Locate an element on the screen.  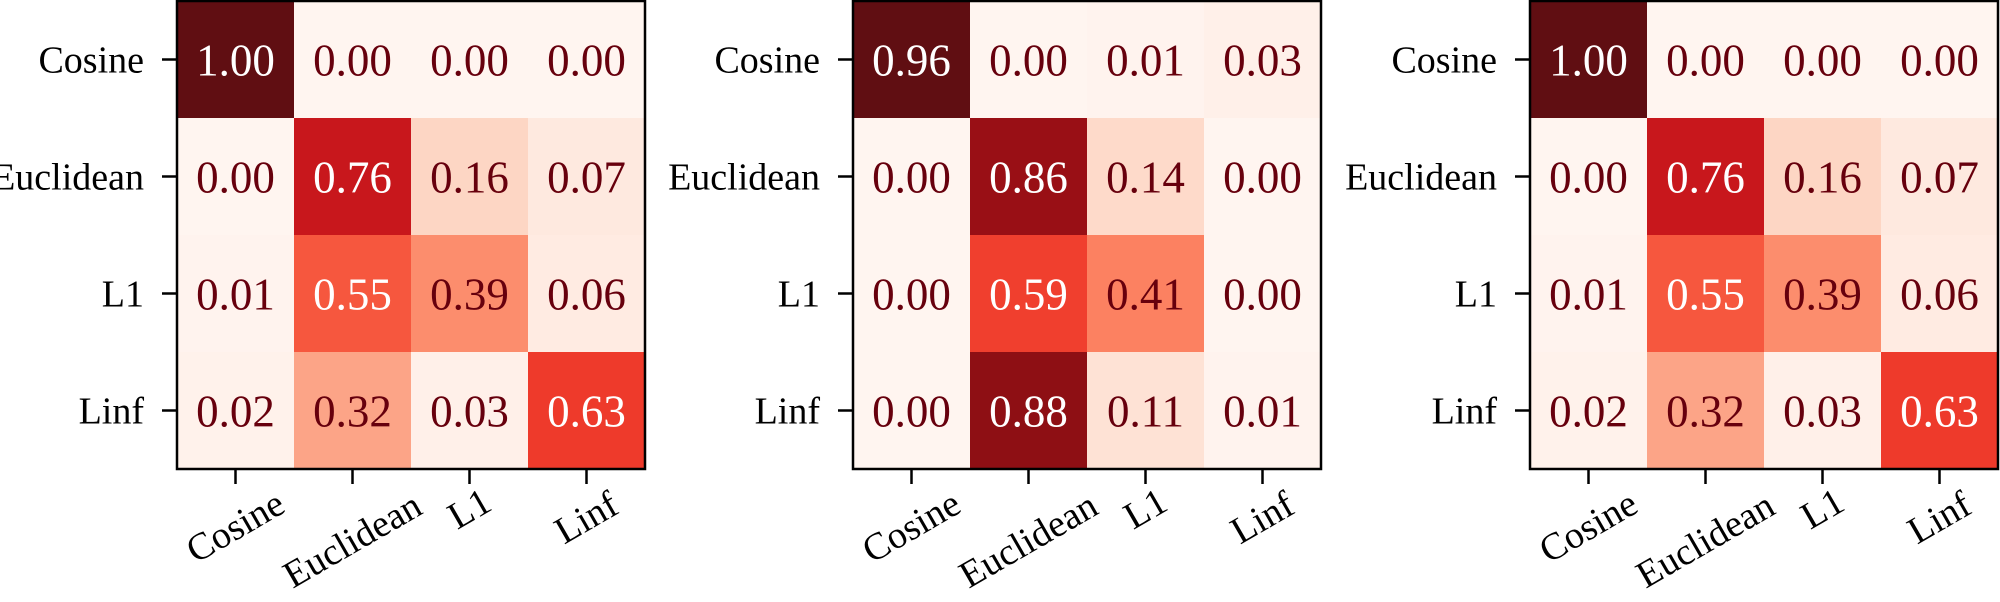
cell-value-label: 0.96 is located at coordinates (911, 61).